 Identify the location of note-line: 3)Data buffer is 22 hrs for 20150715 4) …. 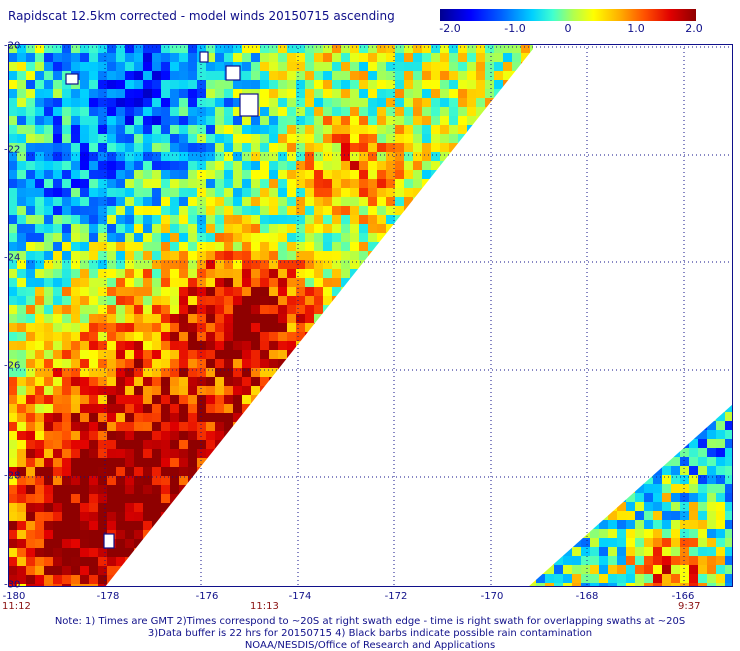
(370, 633).